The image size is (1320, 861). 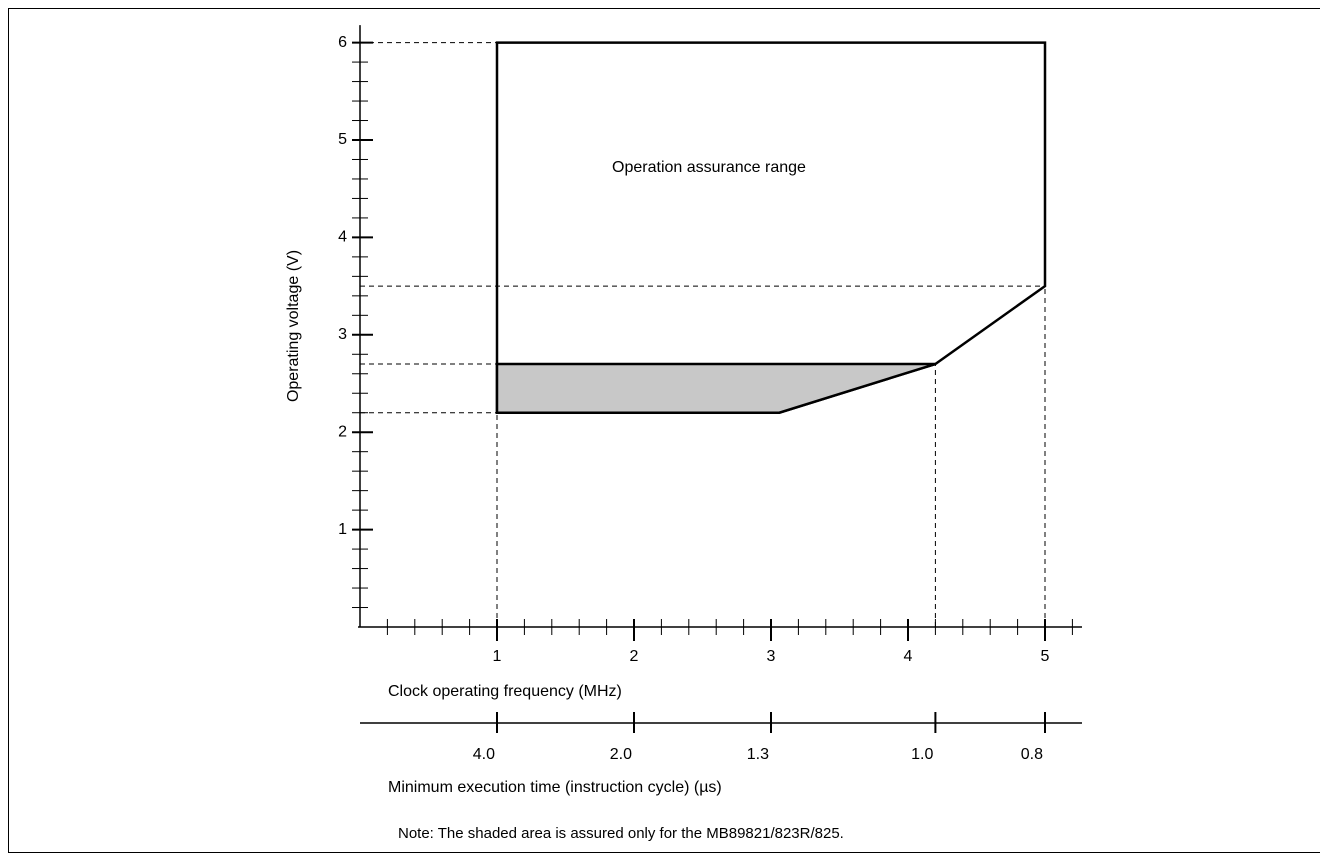 What do you see at coordinates (758, 754) in the screenshot?
I see `x2-tick-label: 1.3` at bounding box center [758, 754].